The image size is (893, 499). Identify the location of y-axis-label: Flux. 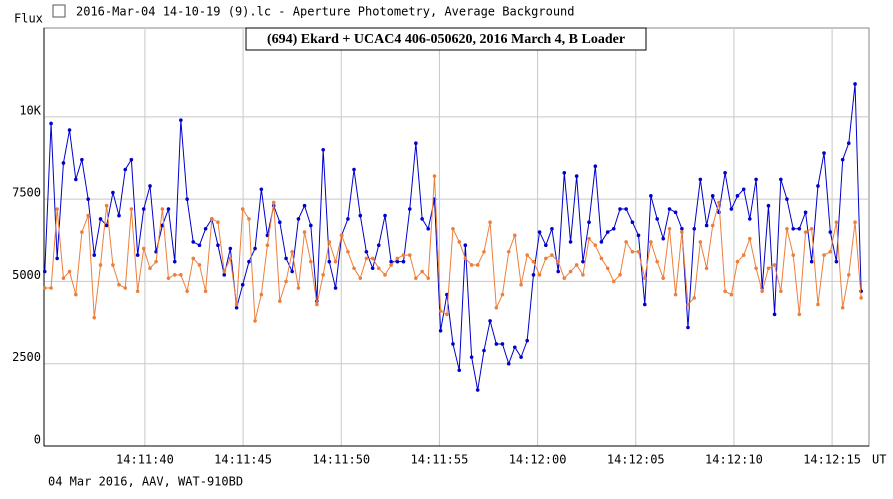
(28, 19).